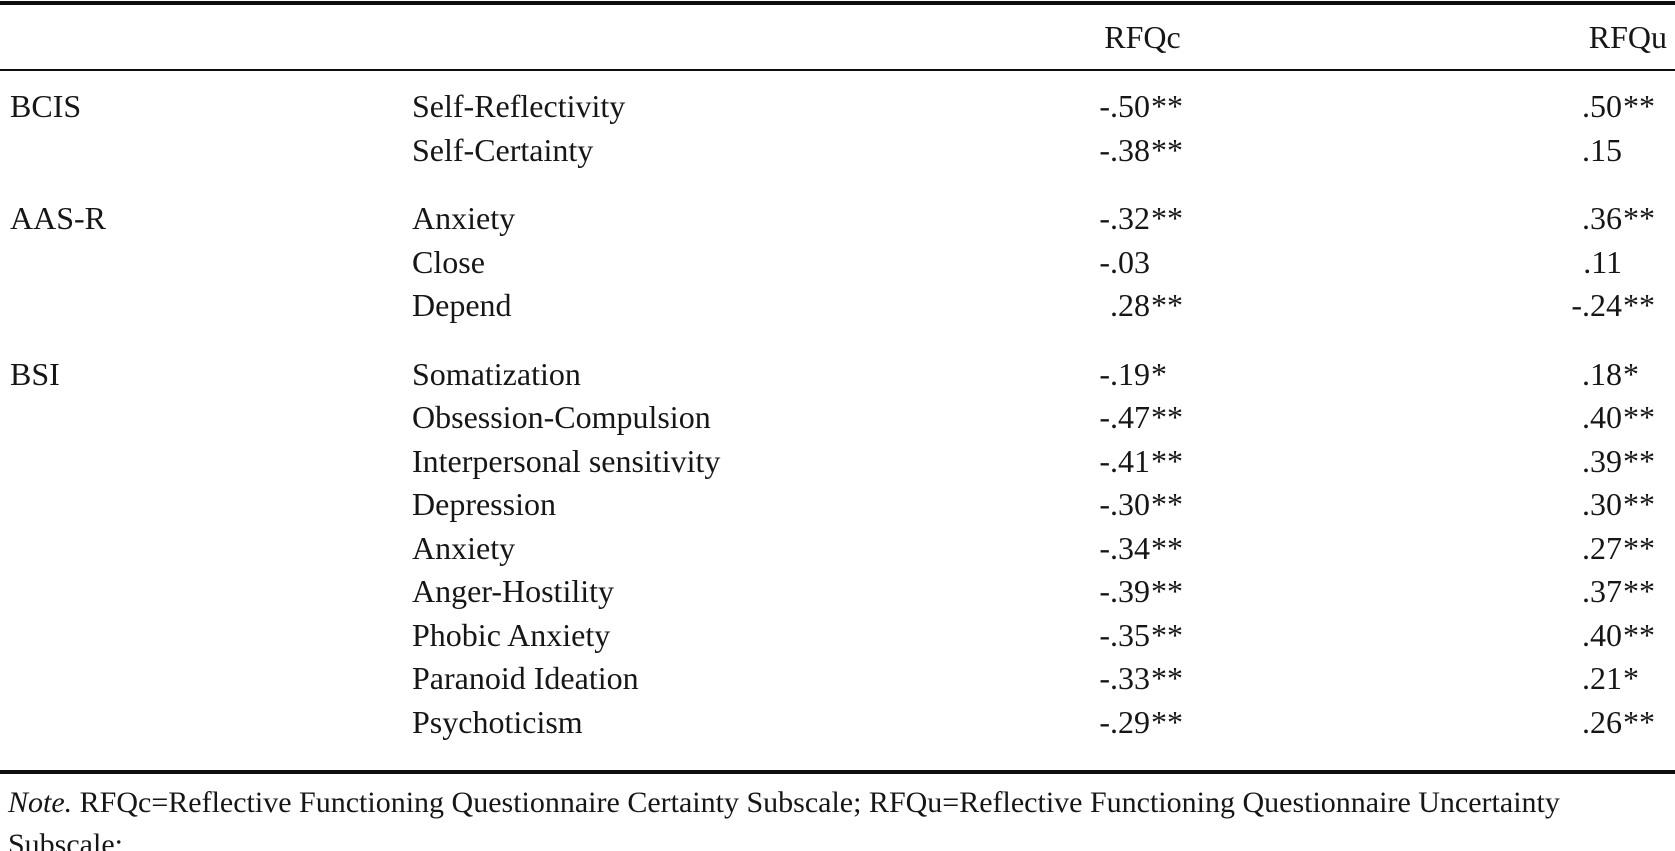 This screenshot has height=851, width=1675. Describe the element at coordinates (448, 261) in the screenshot. I see `subscale-label: Close` at that location.